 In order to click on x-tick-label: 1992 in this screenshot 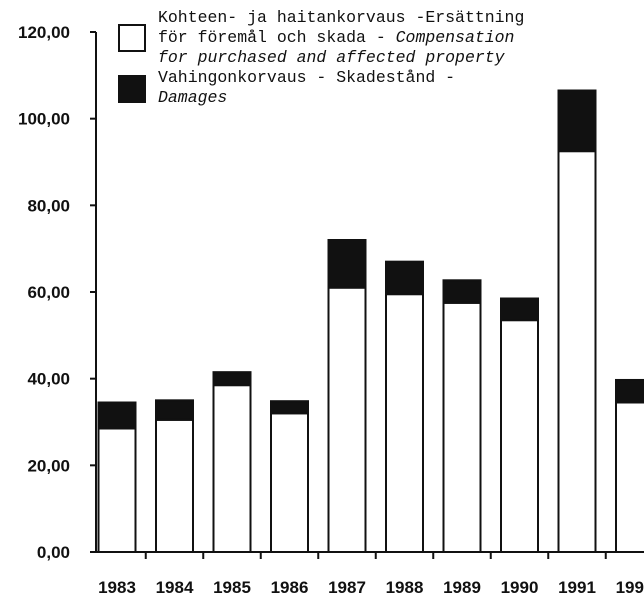, I will do `click(630, 587)`.